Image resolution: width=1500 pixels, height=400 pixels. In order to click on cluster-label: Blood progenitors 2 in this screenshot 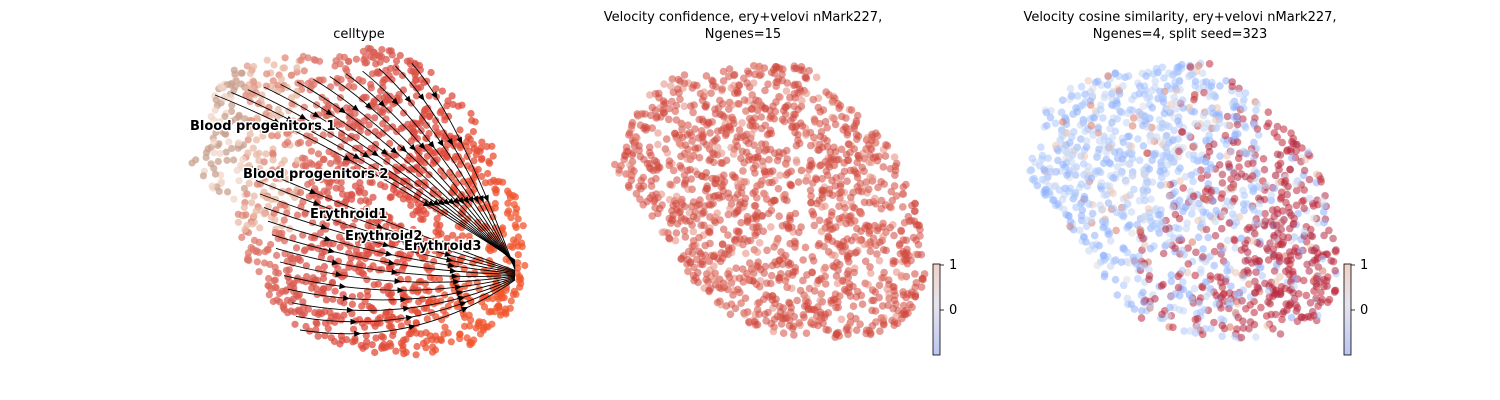, I will do `click(315, 174)`.